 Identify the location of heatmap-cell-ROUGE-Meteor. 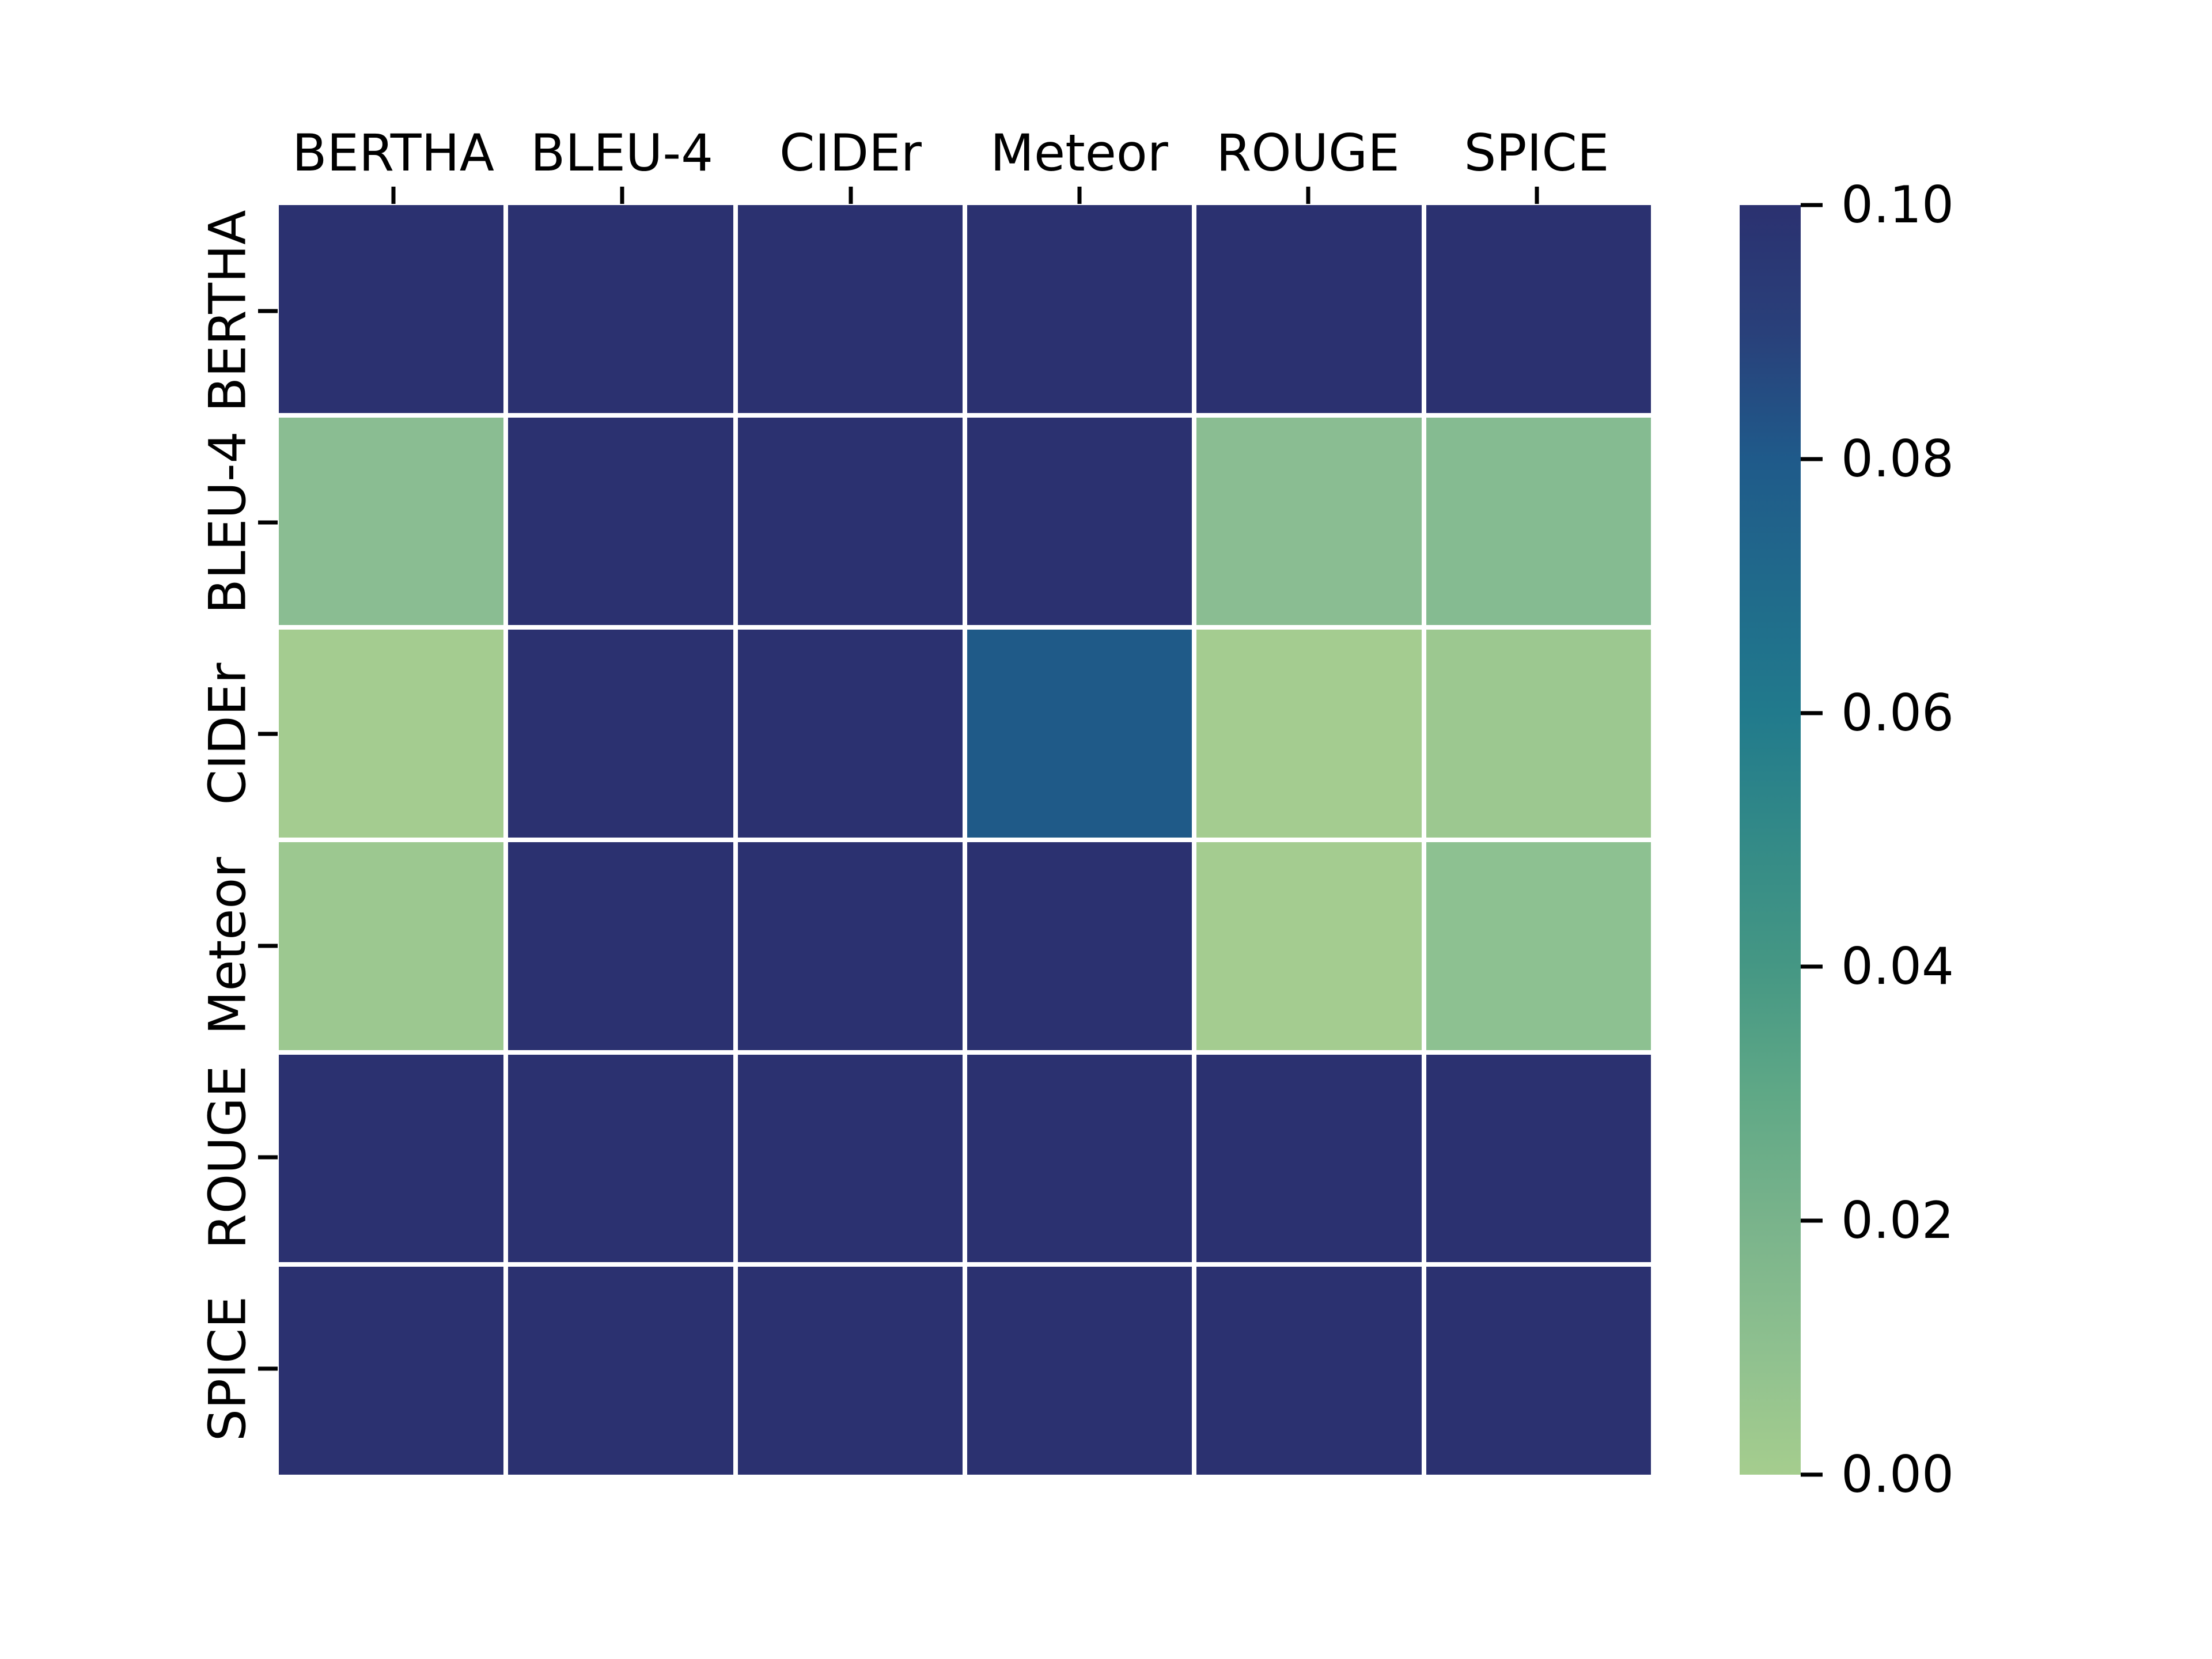
(1079, 1158).